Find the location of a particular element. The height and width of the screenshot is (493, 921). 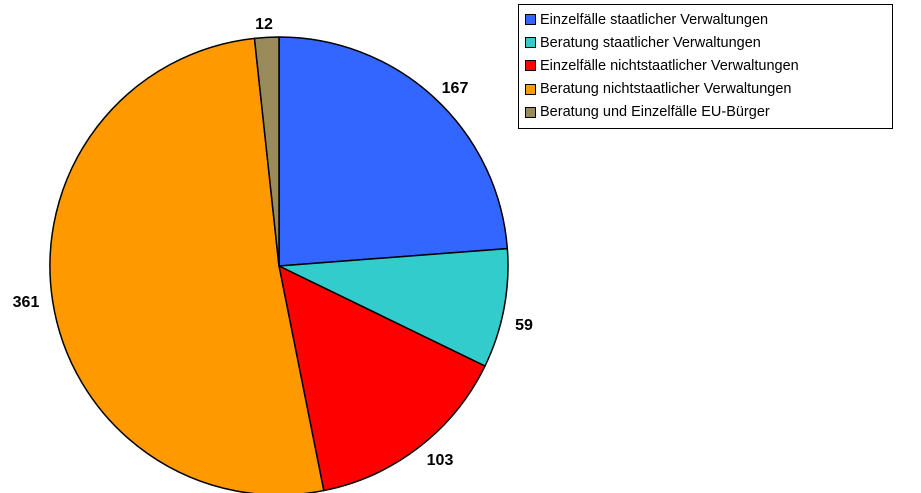

legend-item-beratung-staatlich: Beratung staatlicher Verwaltungen is located at coordinates (705, 42).